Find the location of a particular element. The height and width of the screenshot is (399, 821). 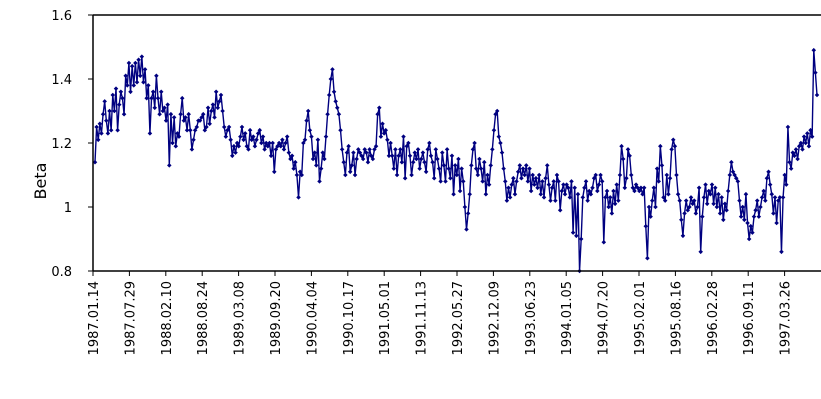

x-tick-label: 1988.08.24 is located at coordinates (203, 318).